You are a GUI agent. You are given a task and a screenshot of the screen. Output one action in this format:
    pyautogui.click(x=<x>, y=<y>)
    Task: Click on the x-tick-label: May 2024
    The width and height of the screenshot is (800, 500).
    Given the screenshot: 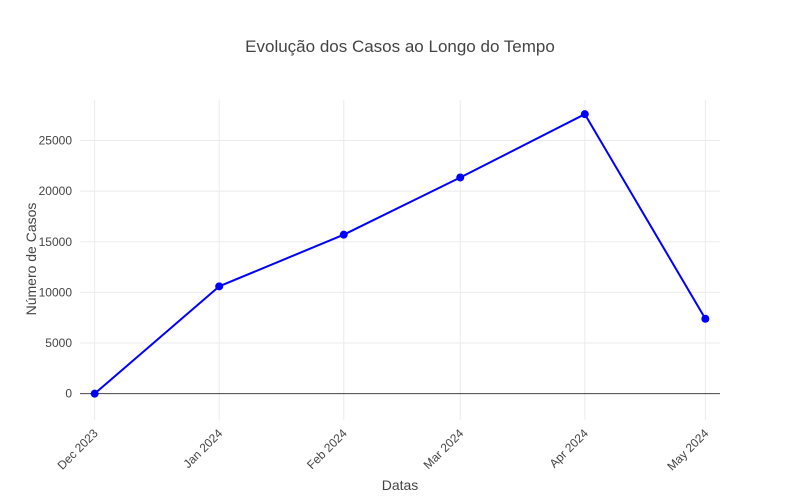 What is the action you would take?
    pyautogui.click(x=687, y=449)
    